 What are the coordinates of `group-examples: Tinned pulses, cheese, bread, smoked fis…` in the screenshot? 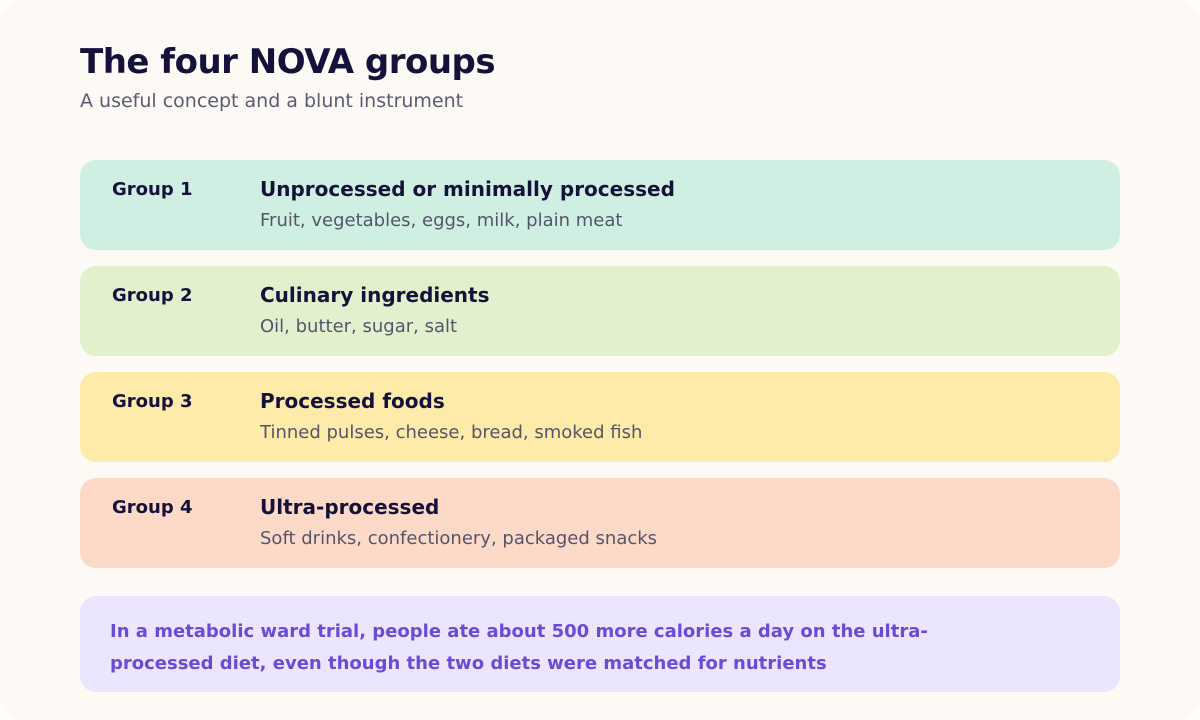 It's located at (451, 432).